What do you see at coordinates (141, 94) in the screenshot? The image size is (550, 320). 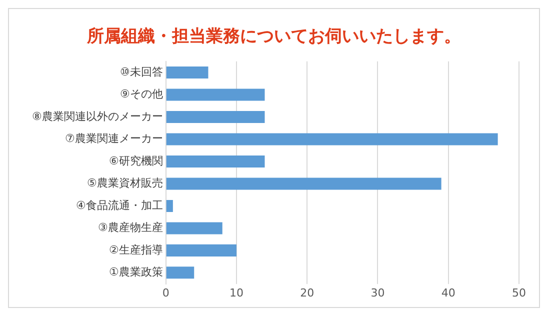 I see `y-tick-label: ⑨その他` at bounding box center [141, 94].